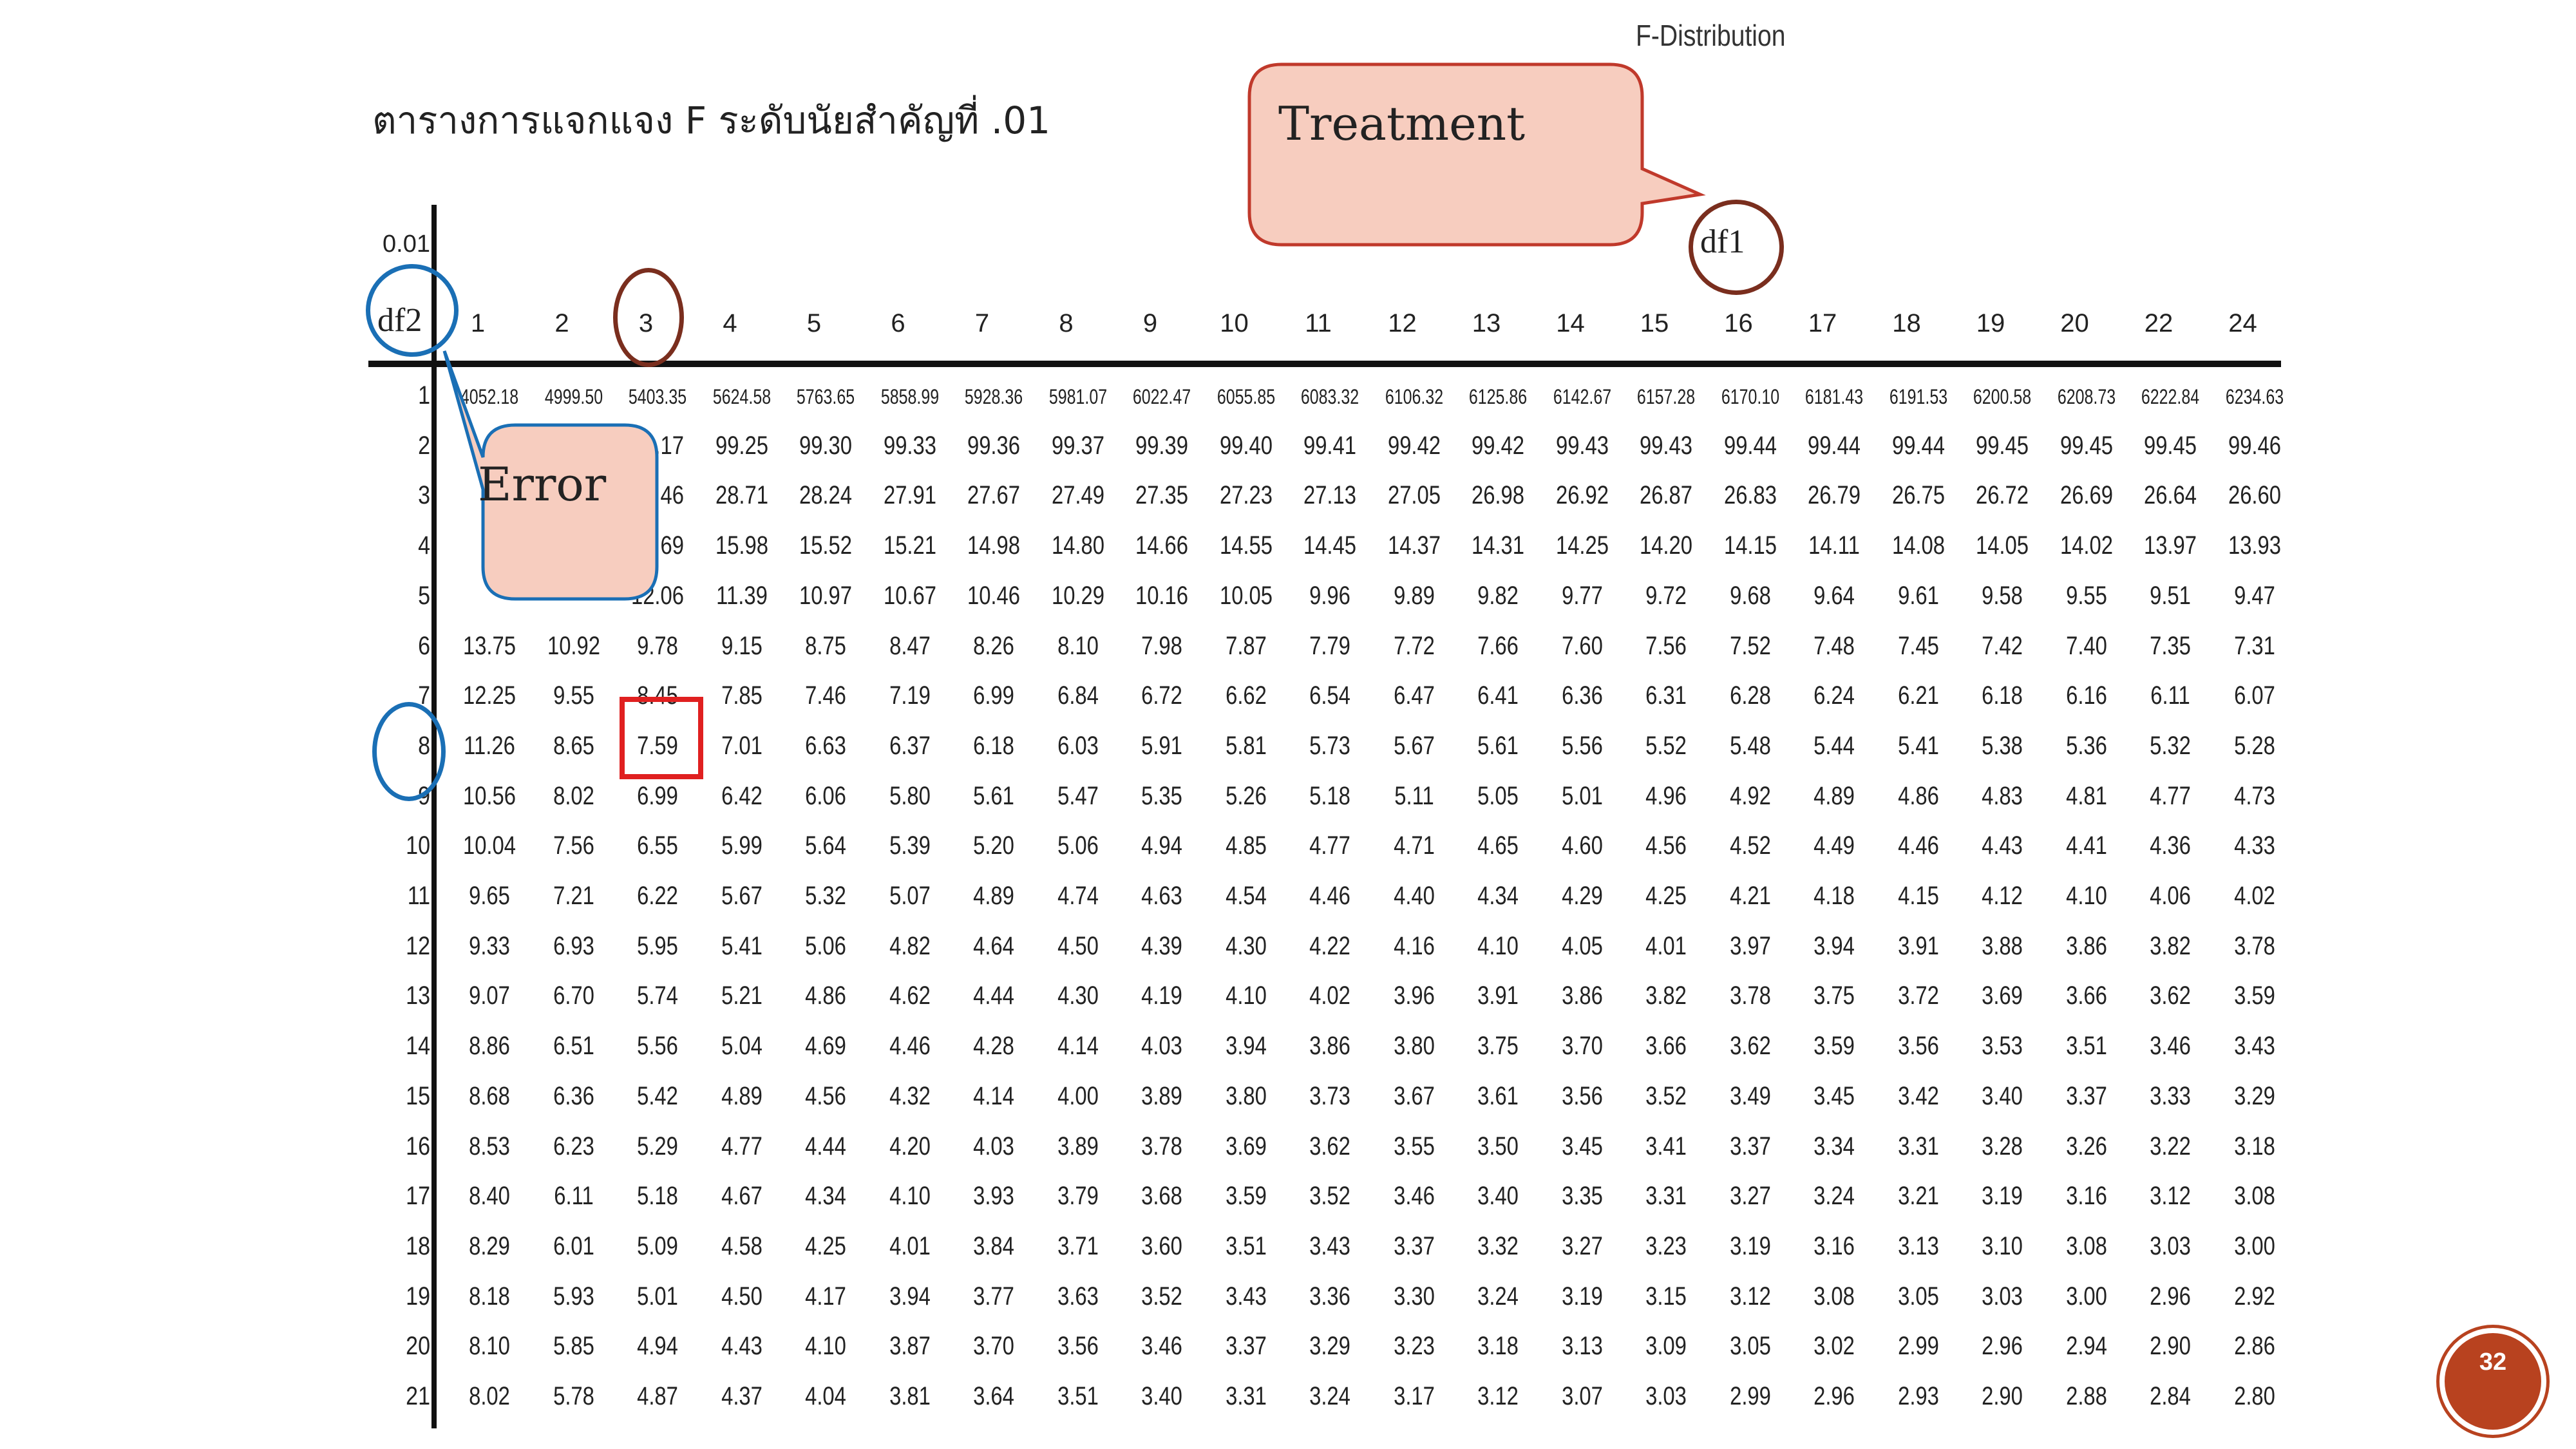 The image size is (2576, 1449). Describe the element at coordinates (1582, 996) in the screenshot. I see `table-cell: 3.86` at that location.